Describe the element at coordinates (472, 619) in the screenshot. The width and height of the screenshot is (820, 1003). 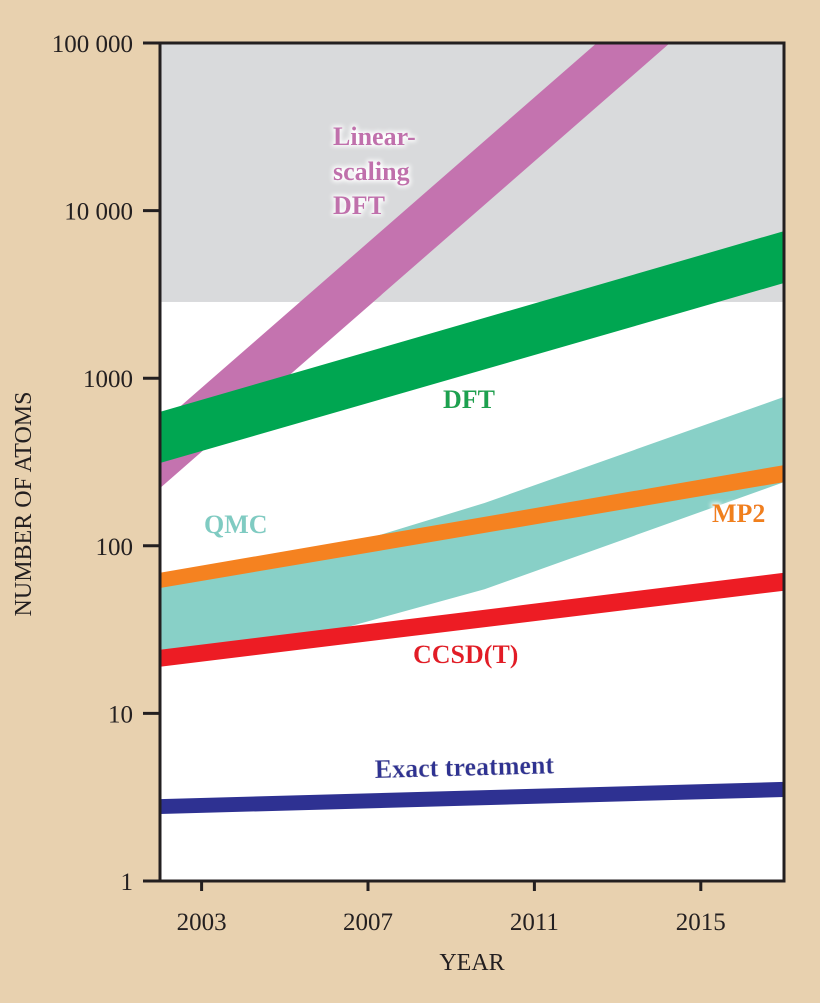
I see `band-ccsd-t` at that location.